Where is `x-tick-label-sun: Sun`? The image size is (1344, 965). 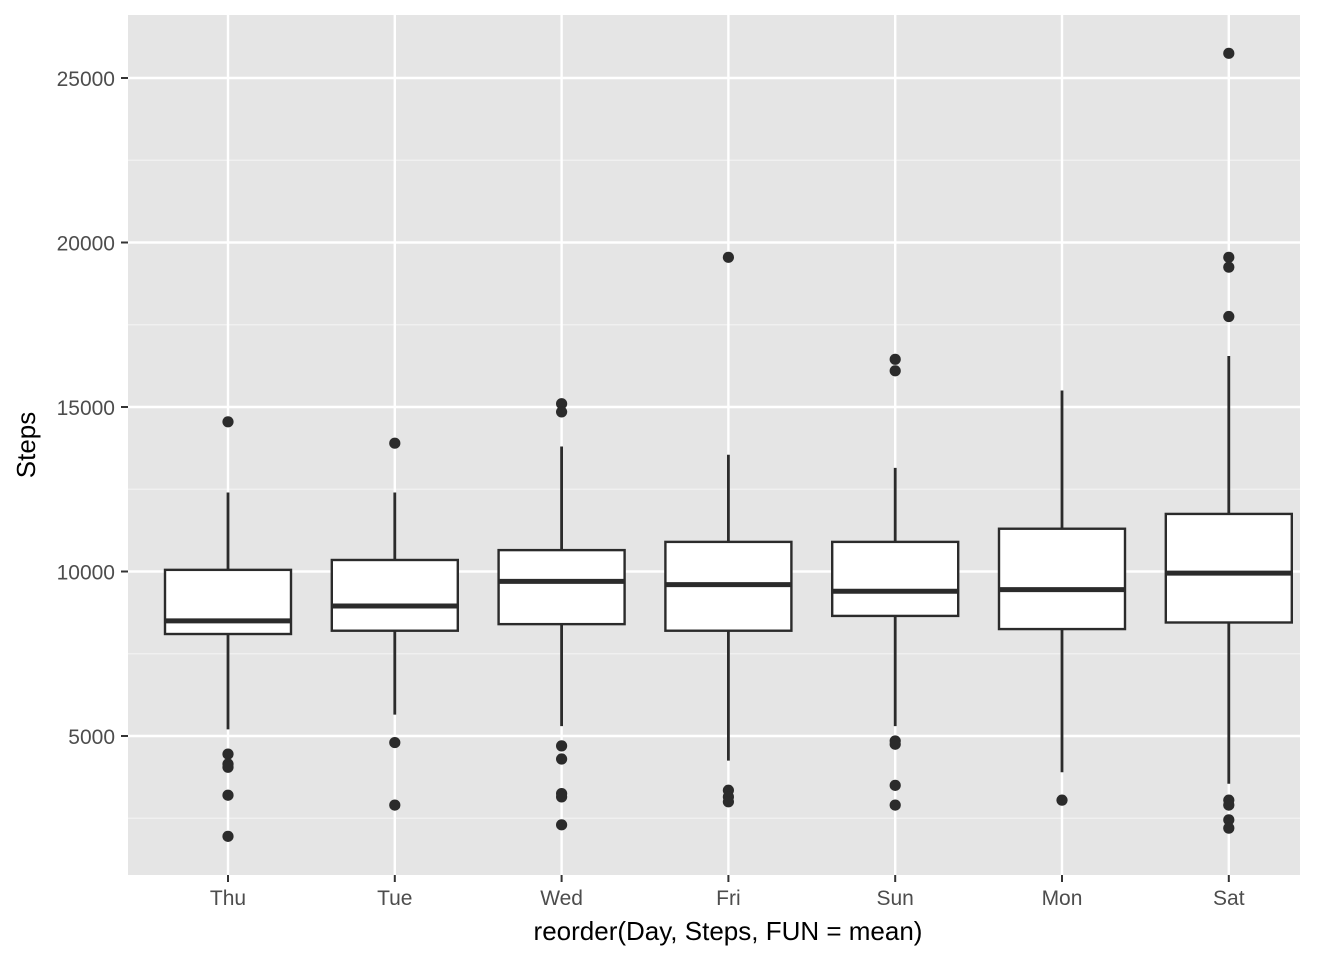
x-tick-label-sun: Sun is located at coordinates (895, 898).